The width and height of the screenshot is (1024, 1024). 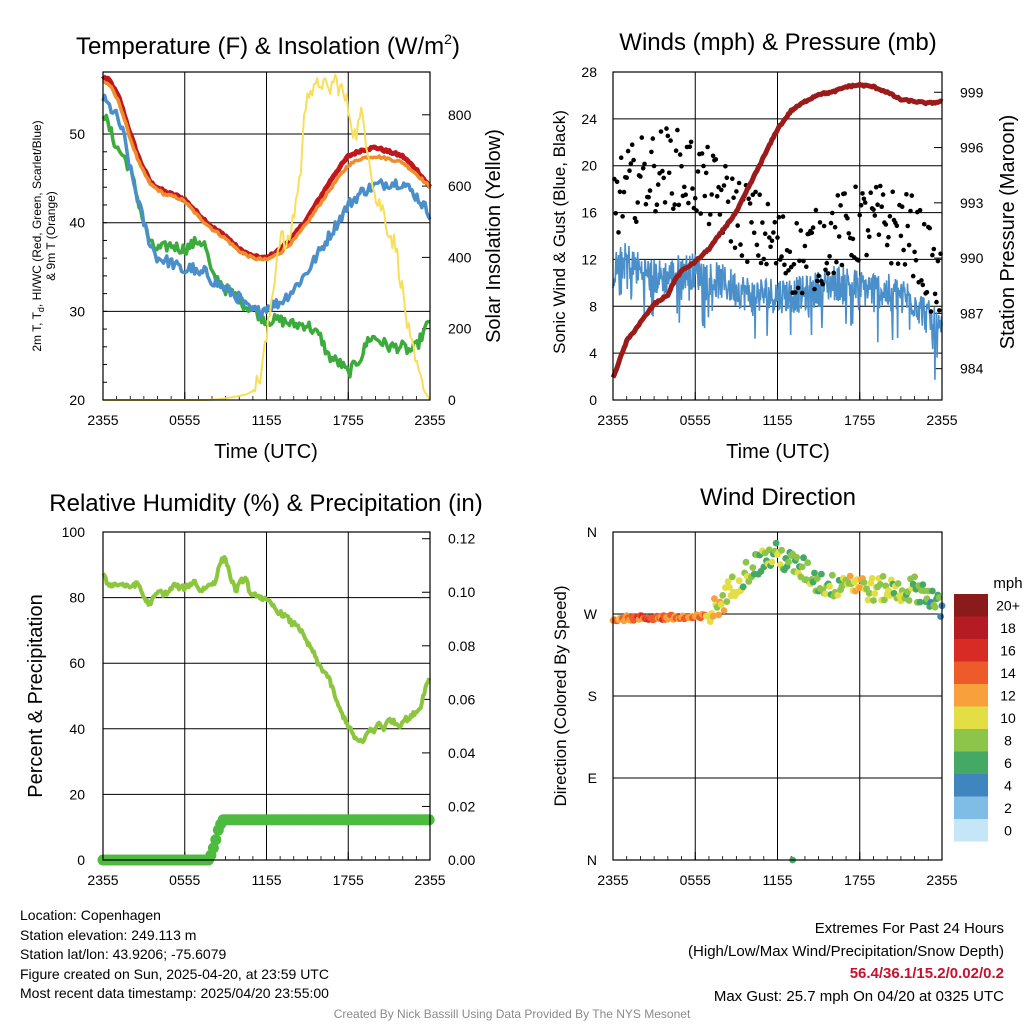 What do you see at coordinates (77, 729) in the screenshot?
I see `rh-ytick-label: 40` at bounding box center [77, 729].